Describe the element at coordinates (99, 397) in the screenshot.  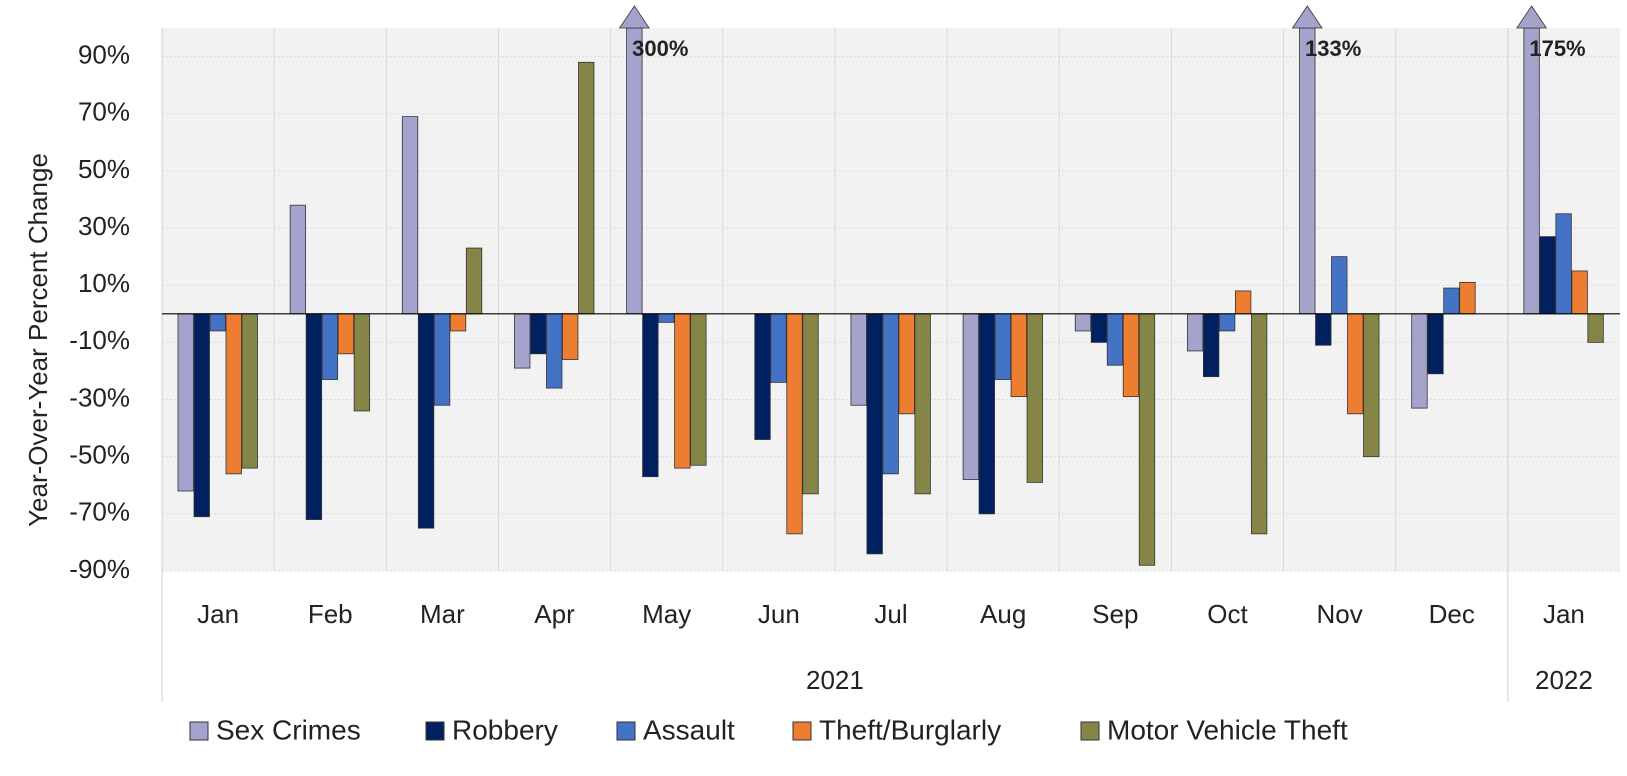
I see `y-tick-label: -30%` at that location.